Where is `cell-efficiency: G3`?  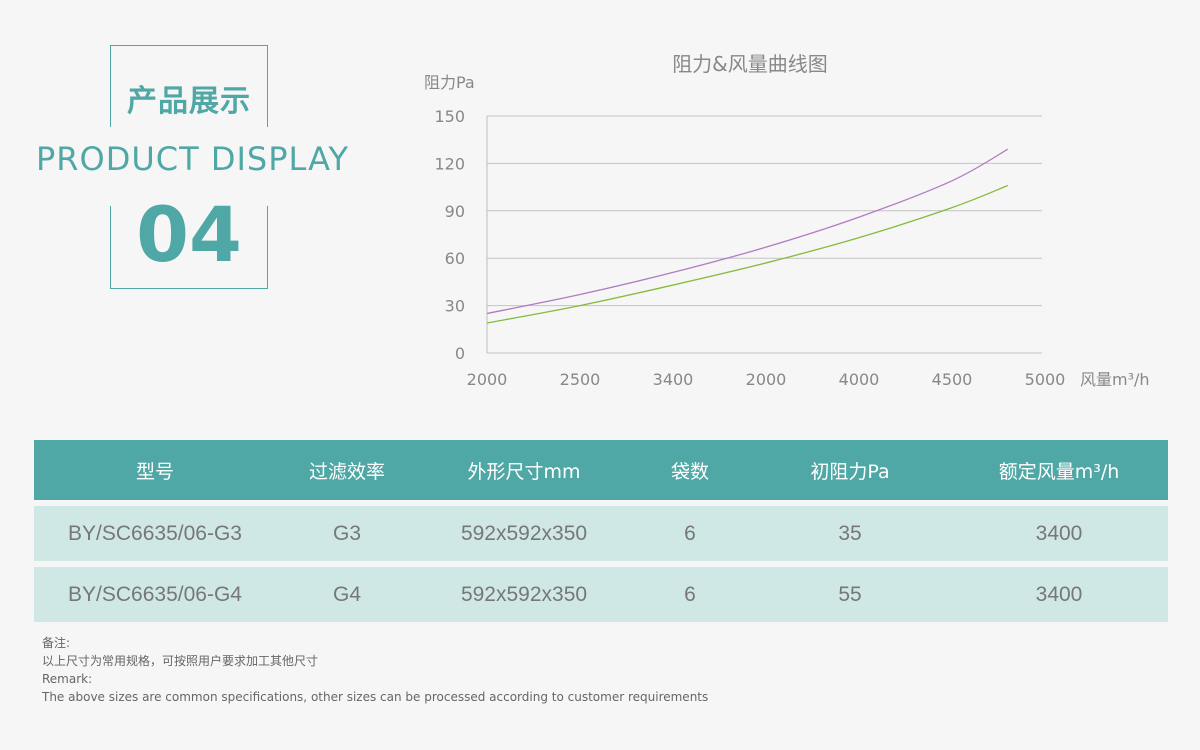
cell-efficiency: G3 is located at coordinates (346, 533).